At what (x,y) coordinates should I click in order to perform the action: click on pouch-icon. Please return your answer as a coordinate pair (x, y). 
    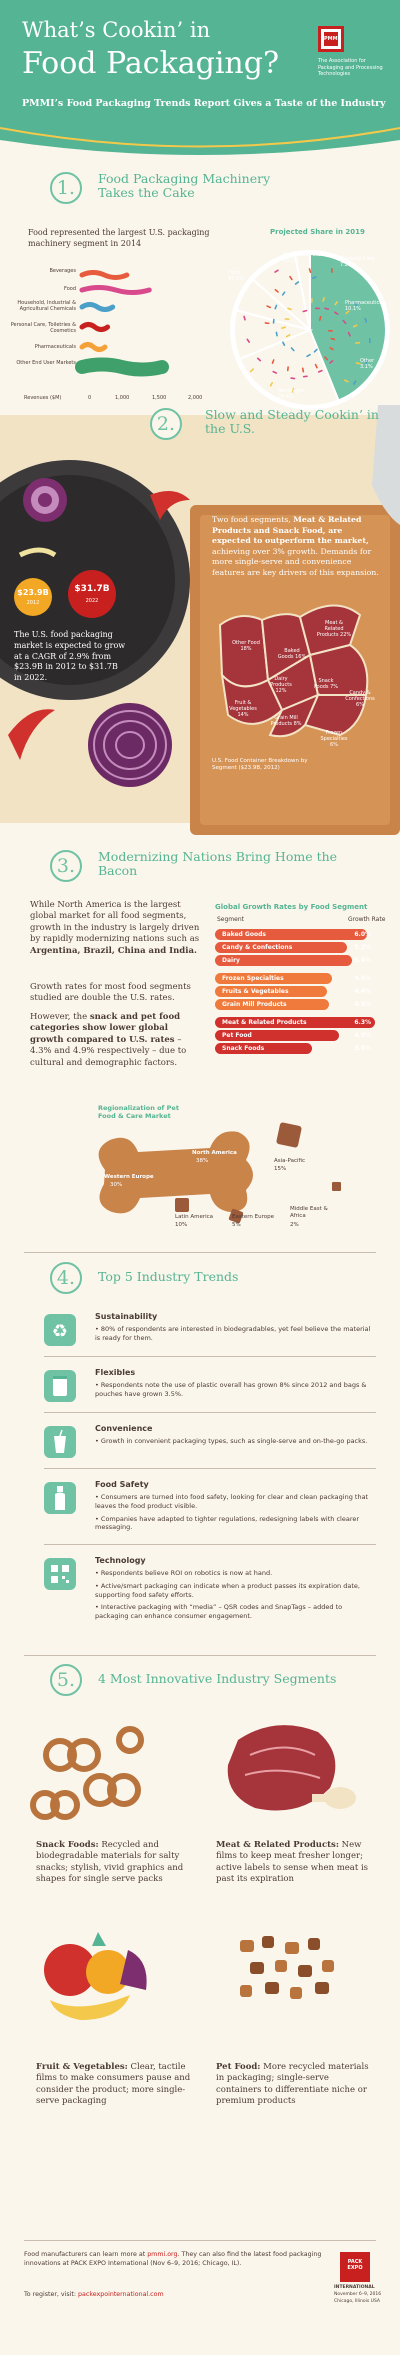
    Looking at the image, I should click on (60, 1386).